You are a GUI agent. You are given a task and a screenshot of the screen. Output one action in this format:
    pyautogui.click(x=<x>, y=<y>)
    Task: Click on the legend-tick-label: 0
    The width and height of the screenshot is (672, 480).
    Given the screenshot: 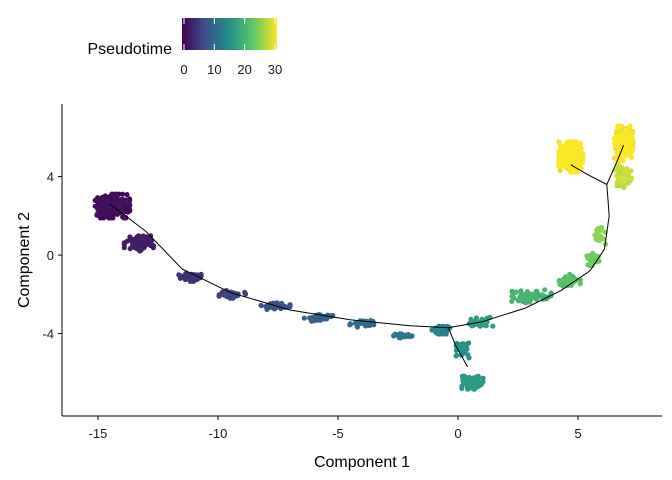 What is the action you would take?
    pyautogui.click(x=183, y=69)
    